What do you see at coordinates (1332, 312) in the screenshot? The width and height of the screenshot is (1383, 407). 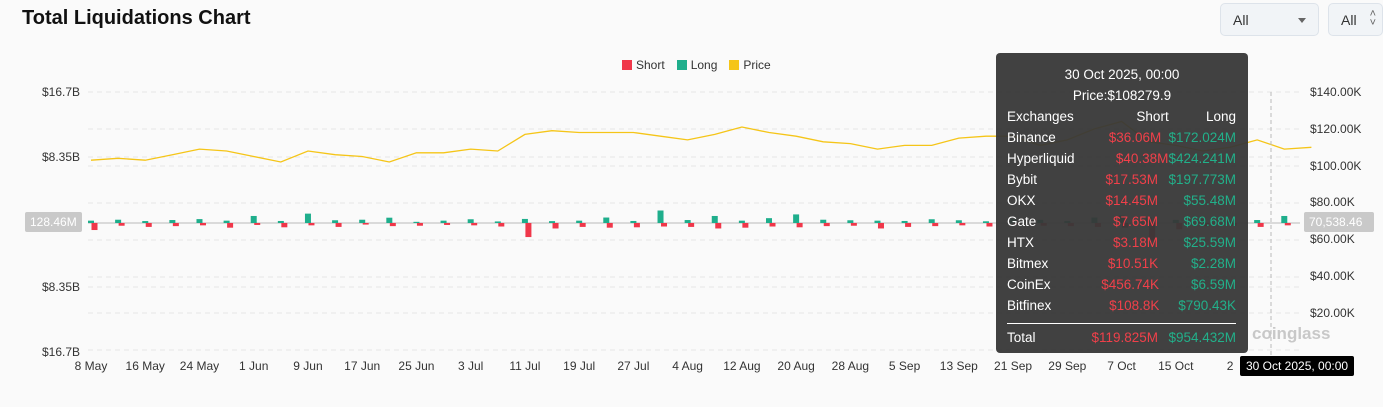 I see `right-axis-tick: $20.00K` at bounding box center [1332, 312].